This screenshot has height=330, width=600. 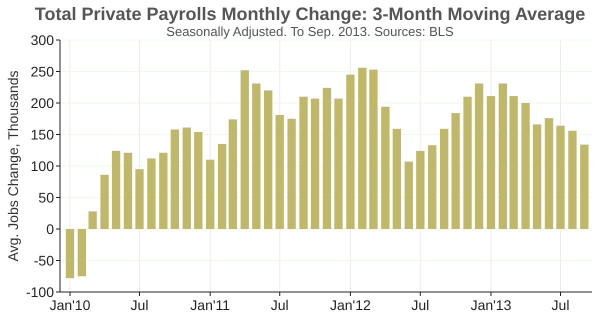 I want to click on y-tick-label: -100, so click(x=40, y=292).